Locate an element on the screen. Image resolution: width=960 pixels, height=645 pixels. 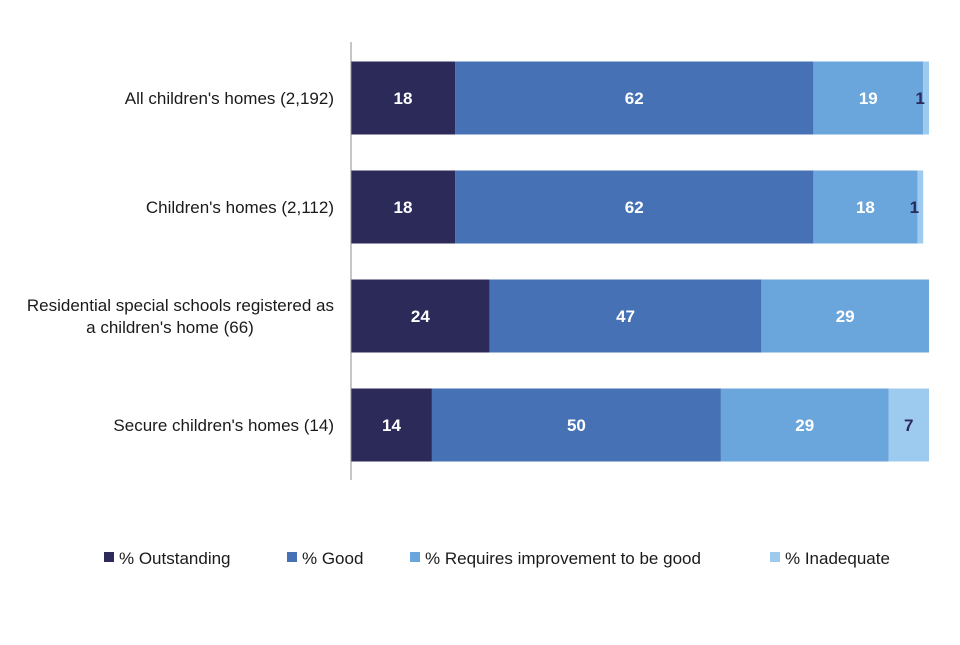
legend-label: % Good is located at coordinates (332, 558).